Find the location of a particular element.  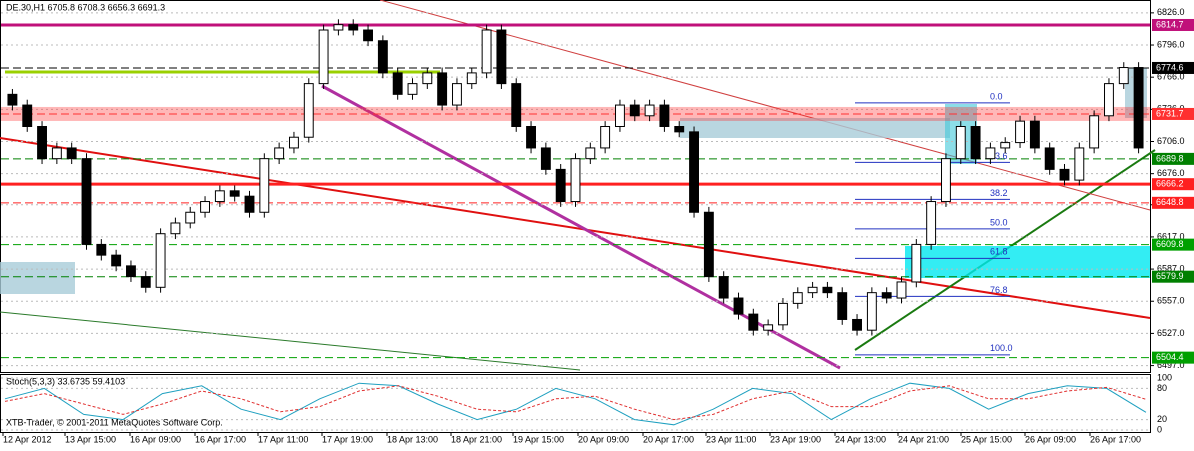

level-label: 6666.2 is located at coordinates (1170, 184).